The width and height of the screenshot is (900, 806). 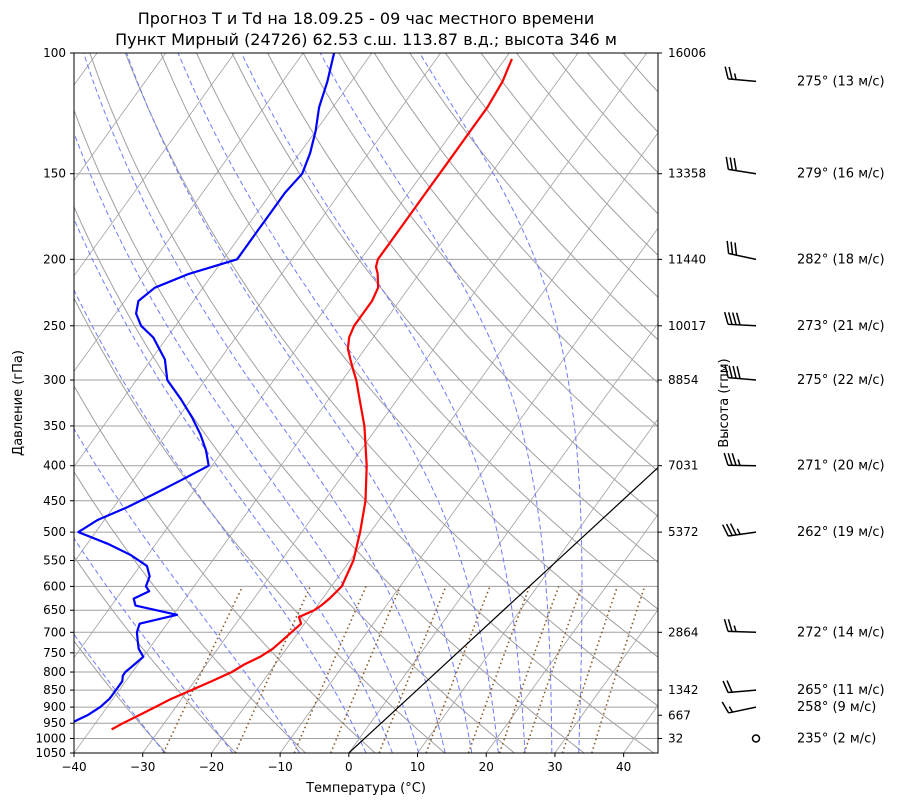 What do you see at coordinates (724, 402) in the screenshot?
I see `height-axis-label: Высота (гпм)` at bounding box center [724, 402].